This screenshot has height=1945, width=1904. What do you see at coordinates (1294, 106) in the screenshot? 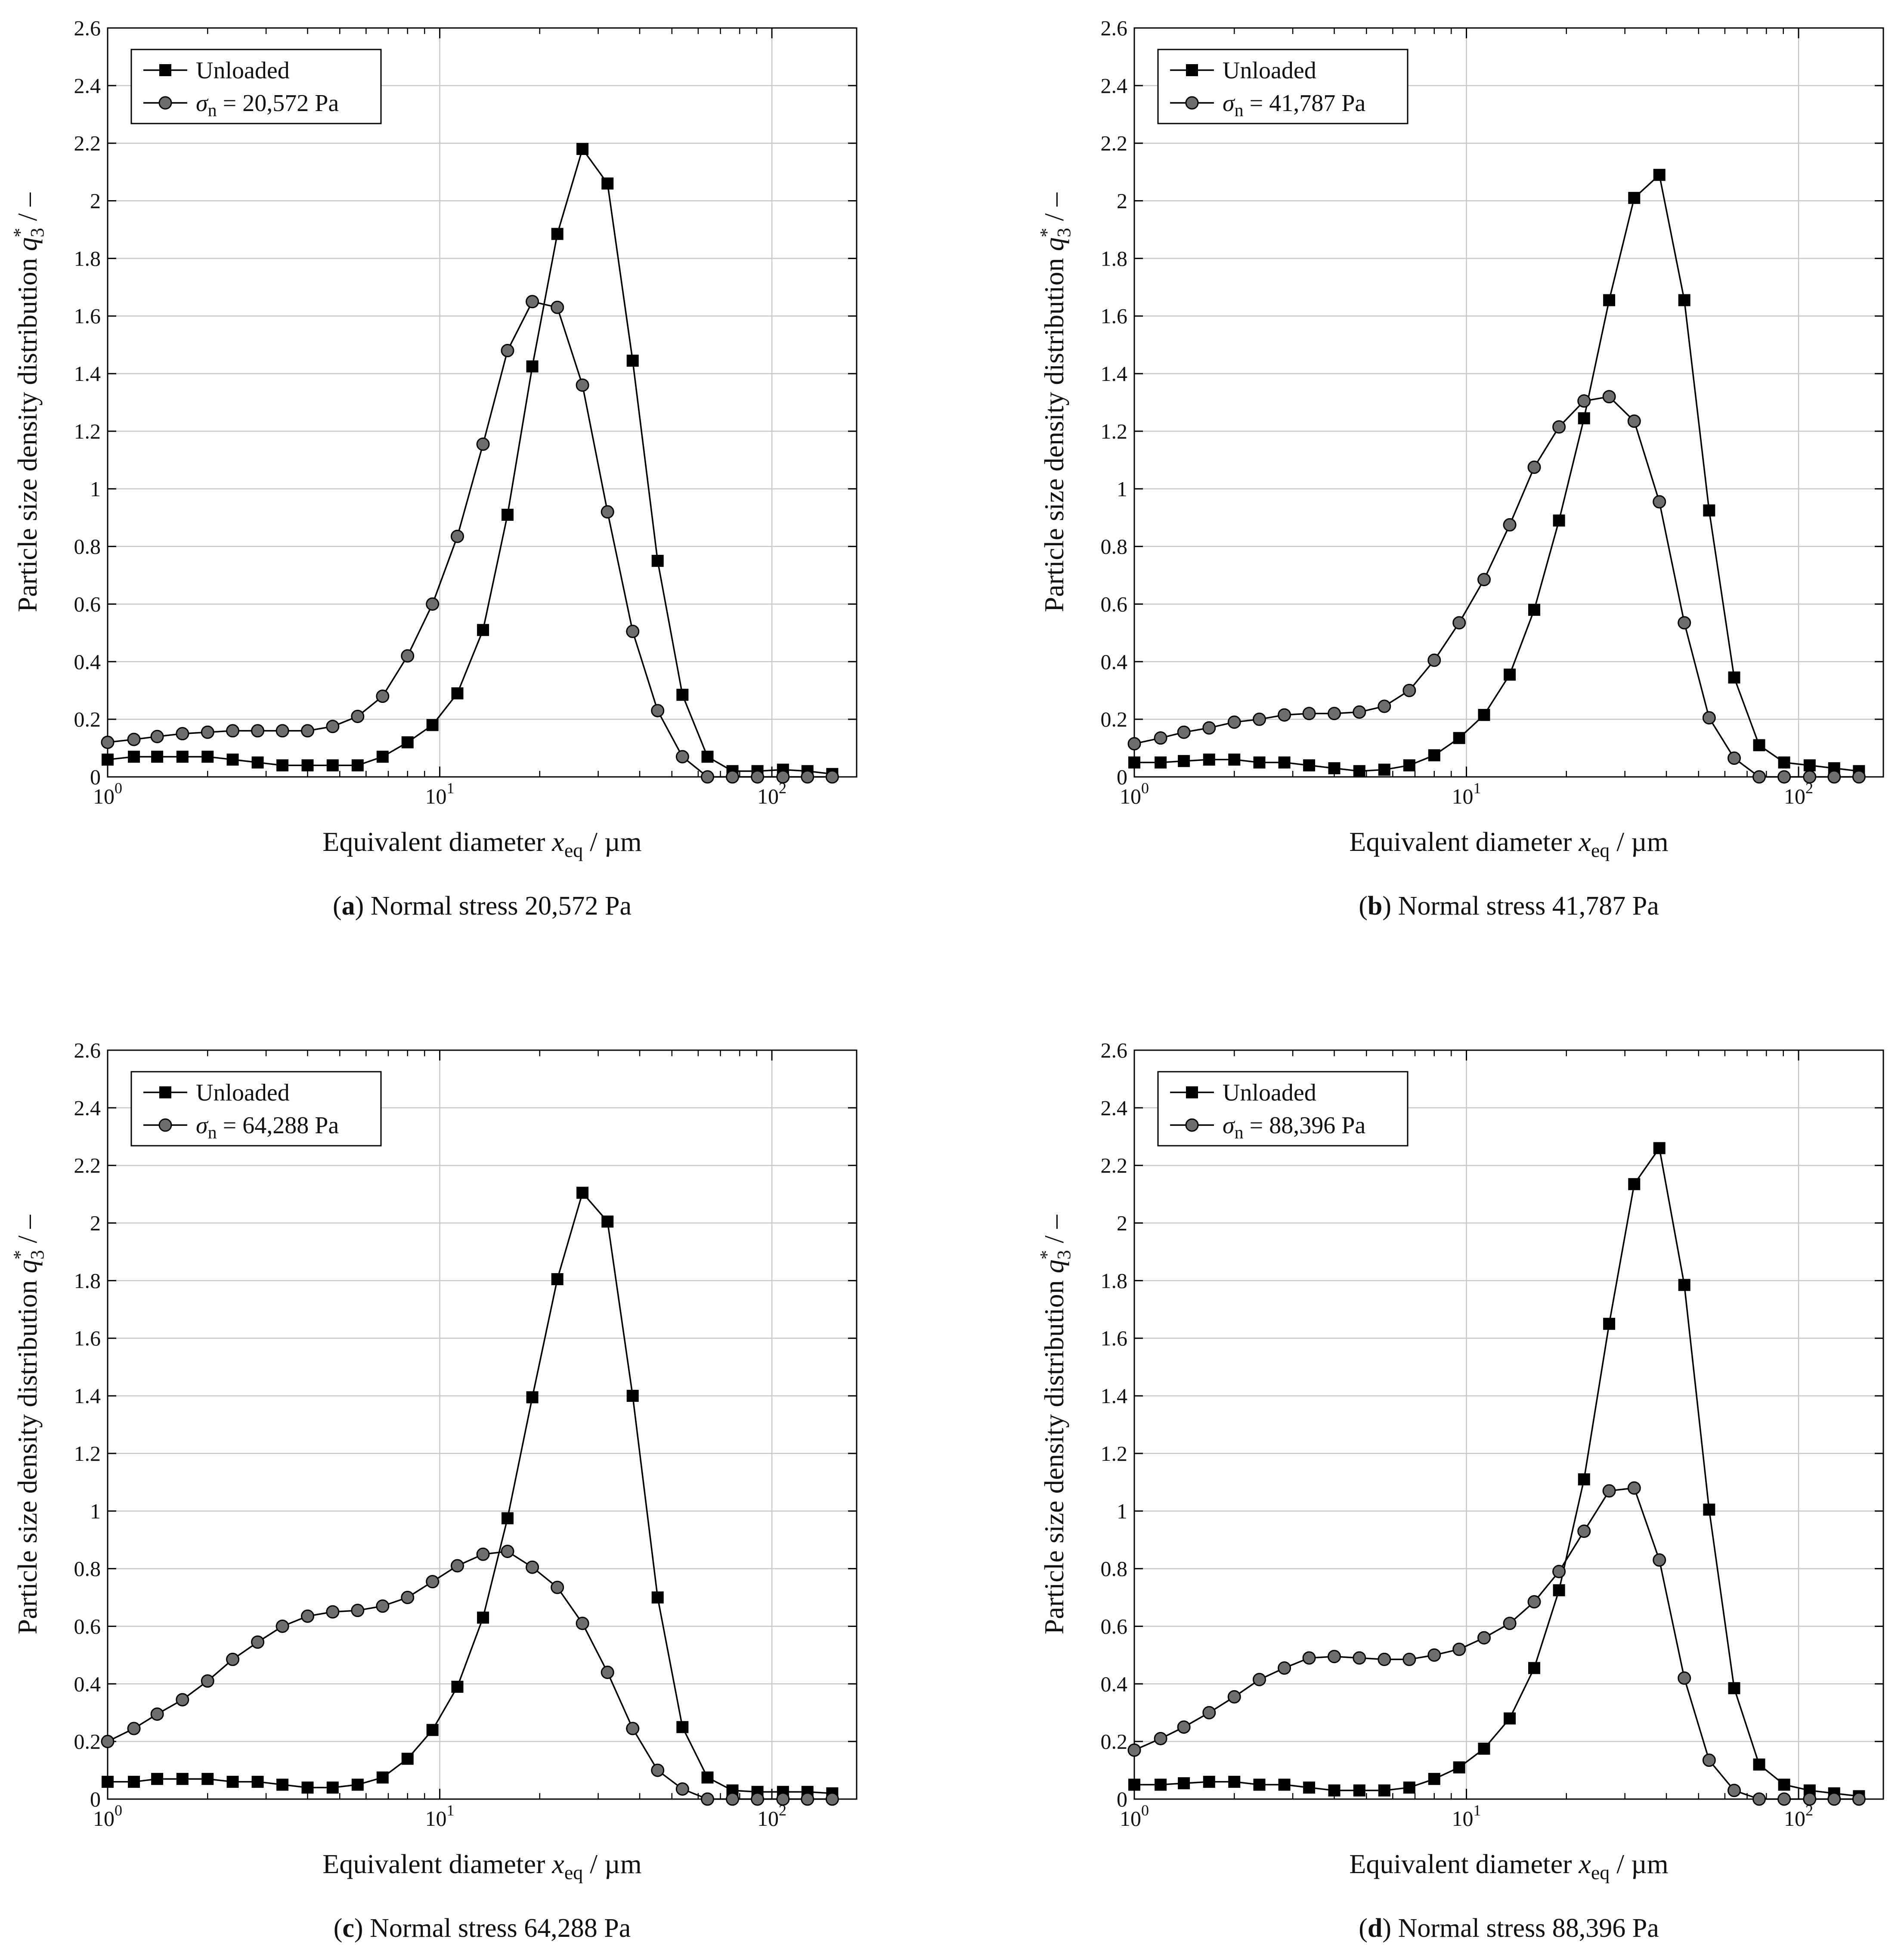
I see `legend-label: σn = 41,787 Pa` at bounding box center [1294, 106].